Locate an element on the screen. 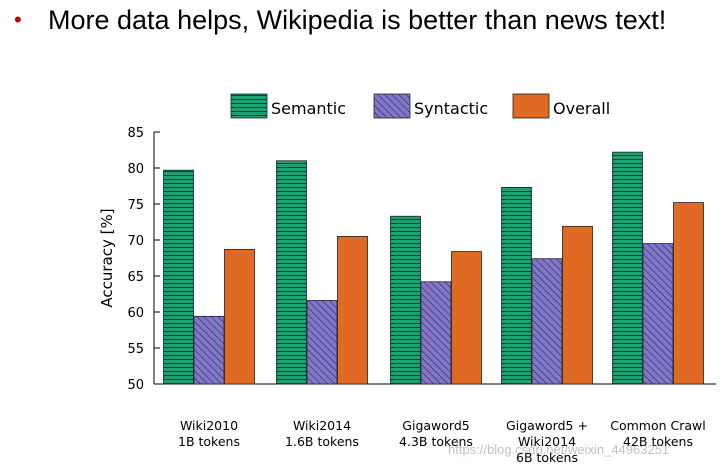 This screenshot has height=475, width=728. y-tick-label: 55 is located at coordinates (135, 349).